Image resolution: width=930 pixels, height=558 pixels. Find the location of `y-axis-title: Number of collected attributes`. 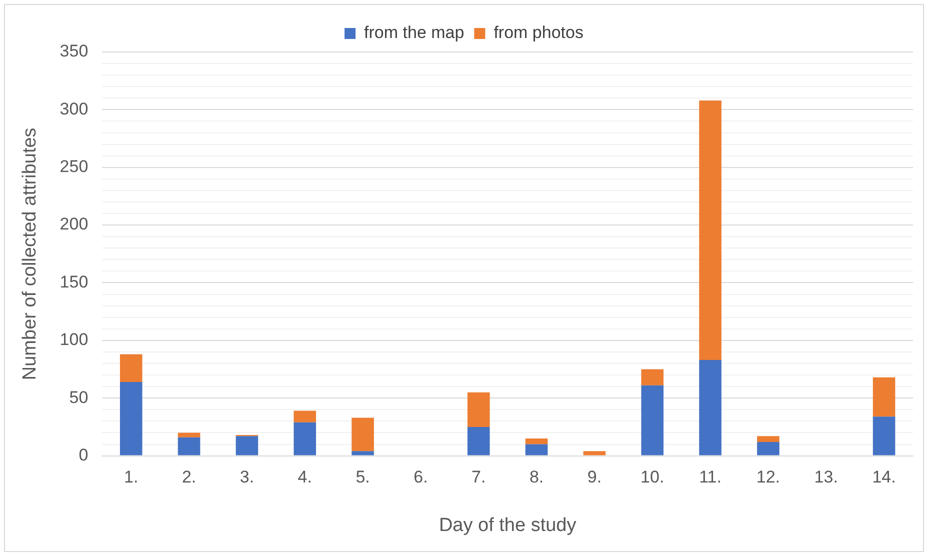

y-axis-title: Number of collected attributes is located at coordinates (30, 254).